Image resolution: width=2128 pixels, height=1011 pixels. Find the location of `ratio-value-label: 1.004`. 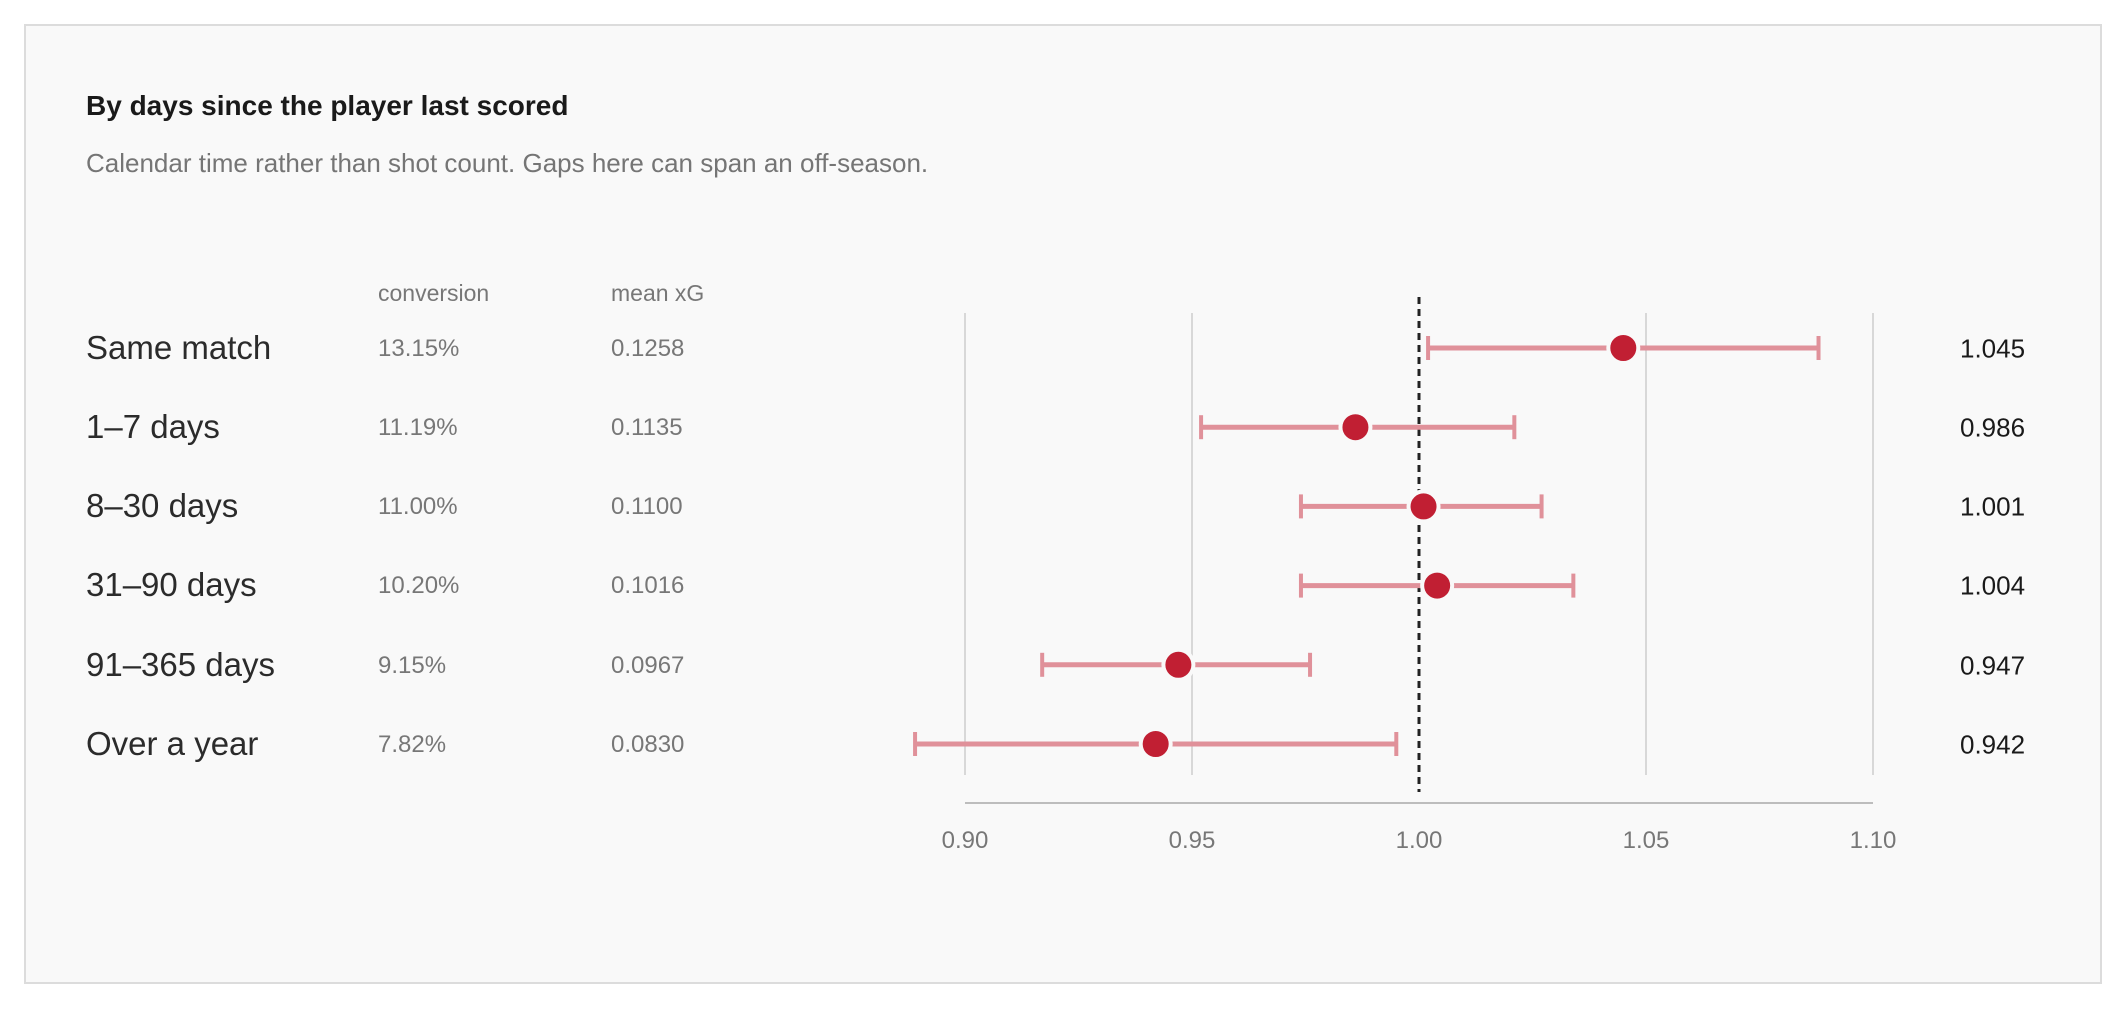

ratio-value-label: 1.004 is located at coordinates (1993, 585).